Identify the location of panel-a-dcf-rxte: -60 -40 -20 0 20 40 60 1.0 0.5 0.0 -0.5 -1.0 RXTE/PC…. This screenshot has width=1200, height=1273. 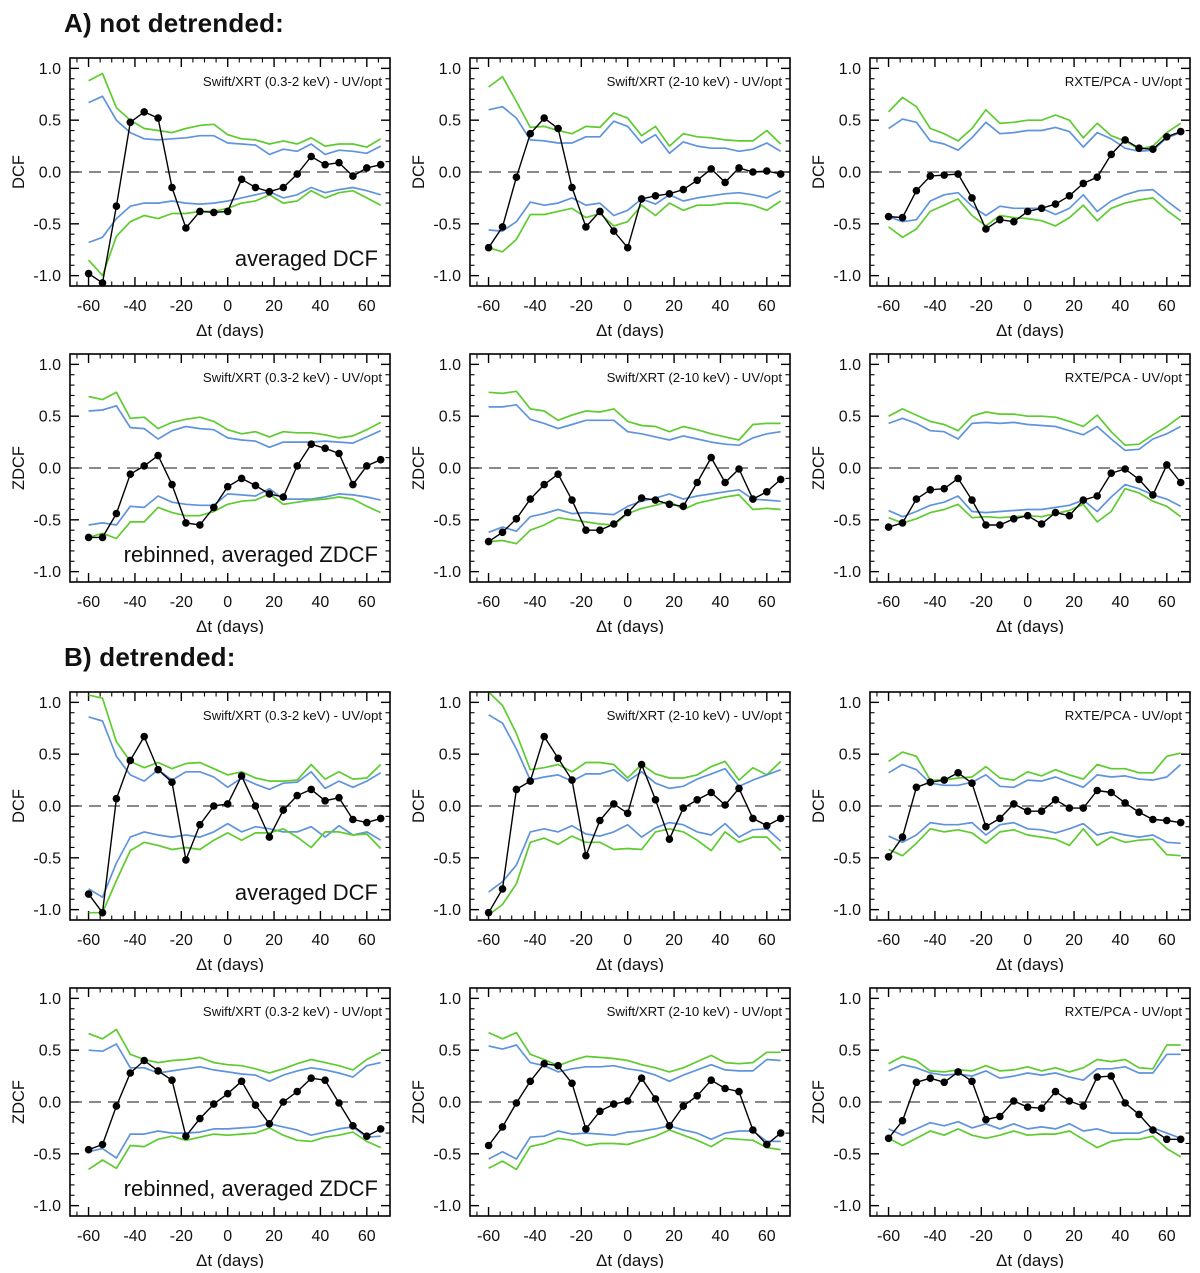
(1000, 191).